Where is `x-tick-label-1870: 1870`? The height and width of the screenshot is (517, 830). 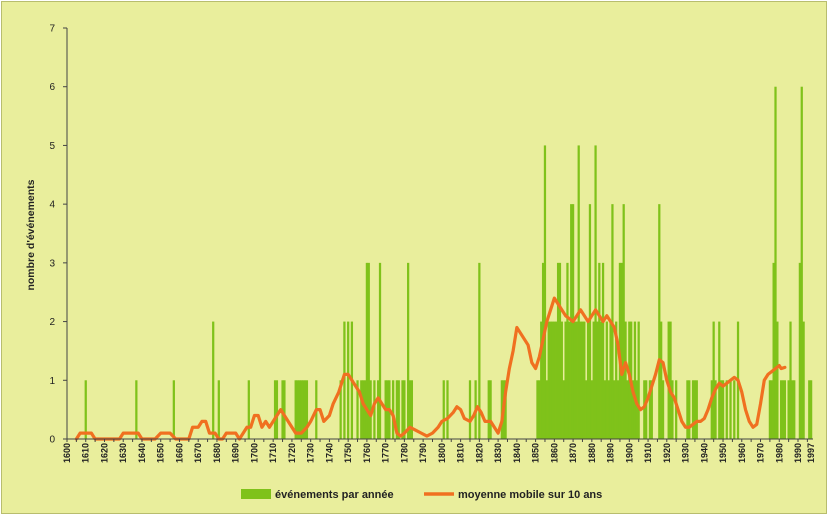 x-tick-label-1870: 1870 is located at coordinates (573, 453).